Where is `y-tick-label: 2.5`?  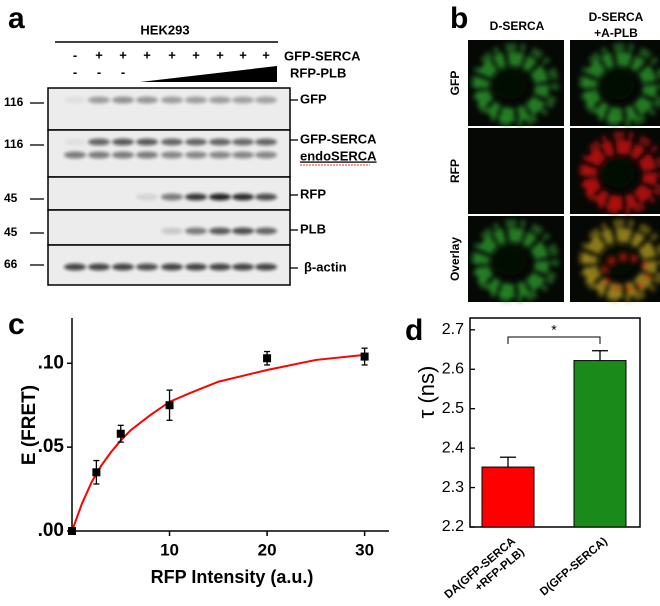 y-tick-label: 2.5 is located at coordinates (453, 408).